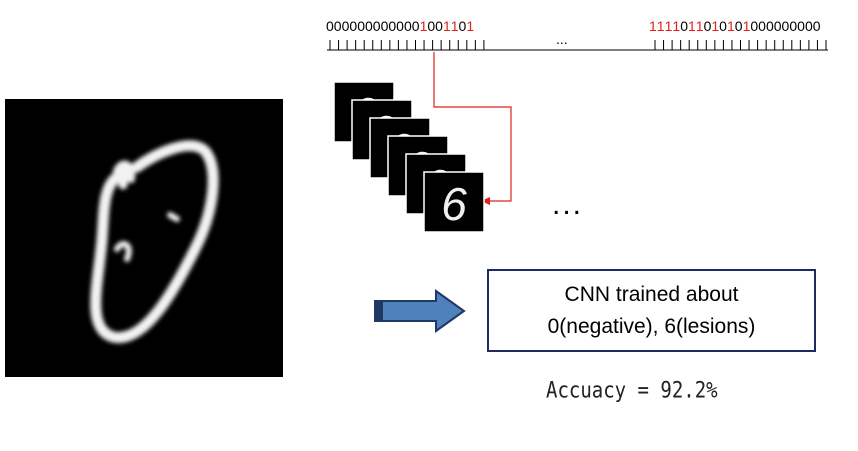 The image size is (858, 451). Describe the element at coordinates (632, 391) in the screenshot. I see `accuracy-readout: Accuacy = 92.2%` at that location.